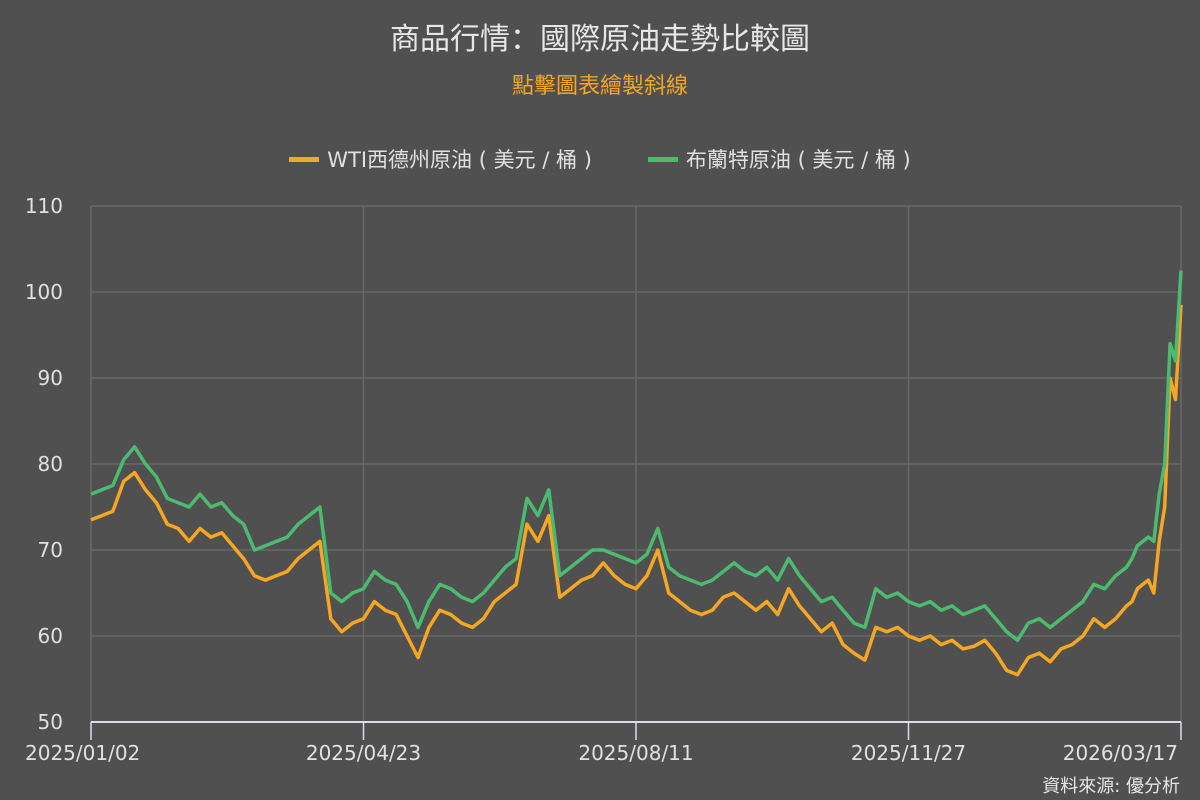 The image size is (1200, 800). I want to click on legend-label-wti: WTI西德州原油 ( 美元 / 桶 ), so click(459, 160).